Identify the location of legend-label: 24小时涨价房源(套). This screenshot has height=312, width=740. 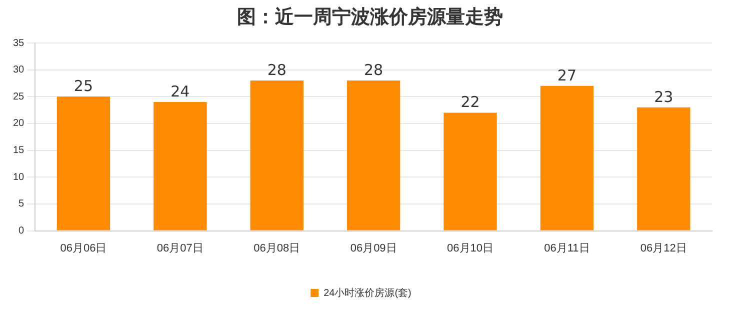
(368, 292).